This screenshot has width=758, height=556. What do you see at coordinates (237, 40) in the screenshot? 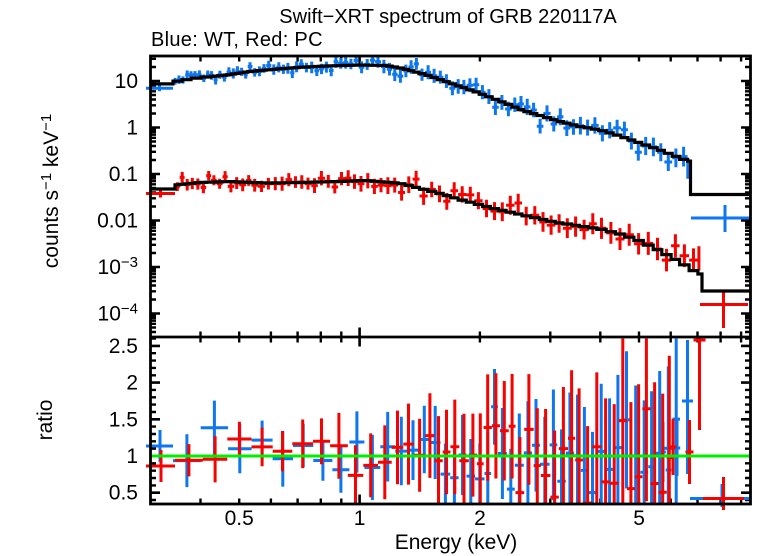
I see `svg-text: Blue: WT, Red: PC` at bounding box center [237, 40].